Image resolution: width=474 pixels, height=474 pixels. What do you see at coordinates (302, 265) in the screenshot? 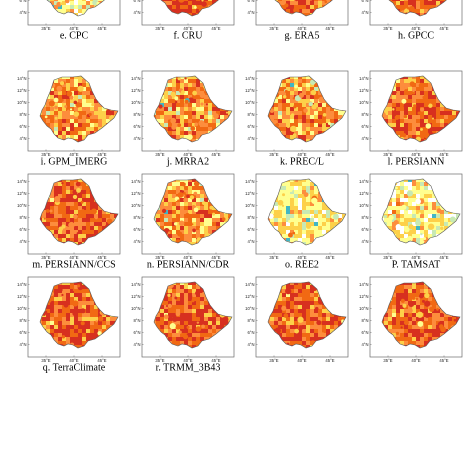
I see `panel-label: o. REE2` at bounding box center [302, 265].